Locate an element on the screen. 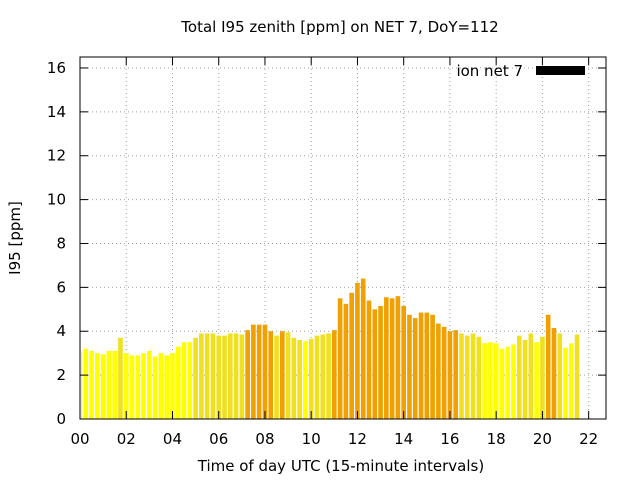 The height and width of the screenshot is (480, 640). y-tick-label: 6 is located at coordinates (61, 287).